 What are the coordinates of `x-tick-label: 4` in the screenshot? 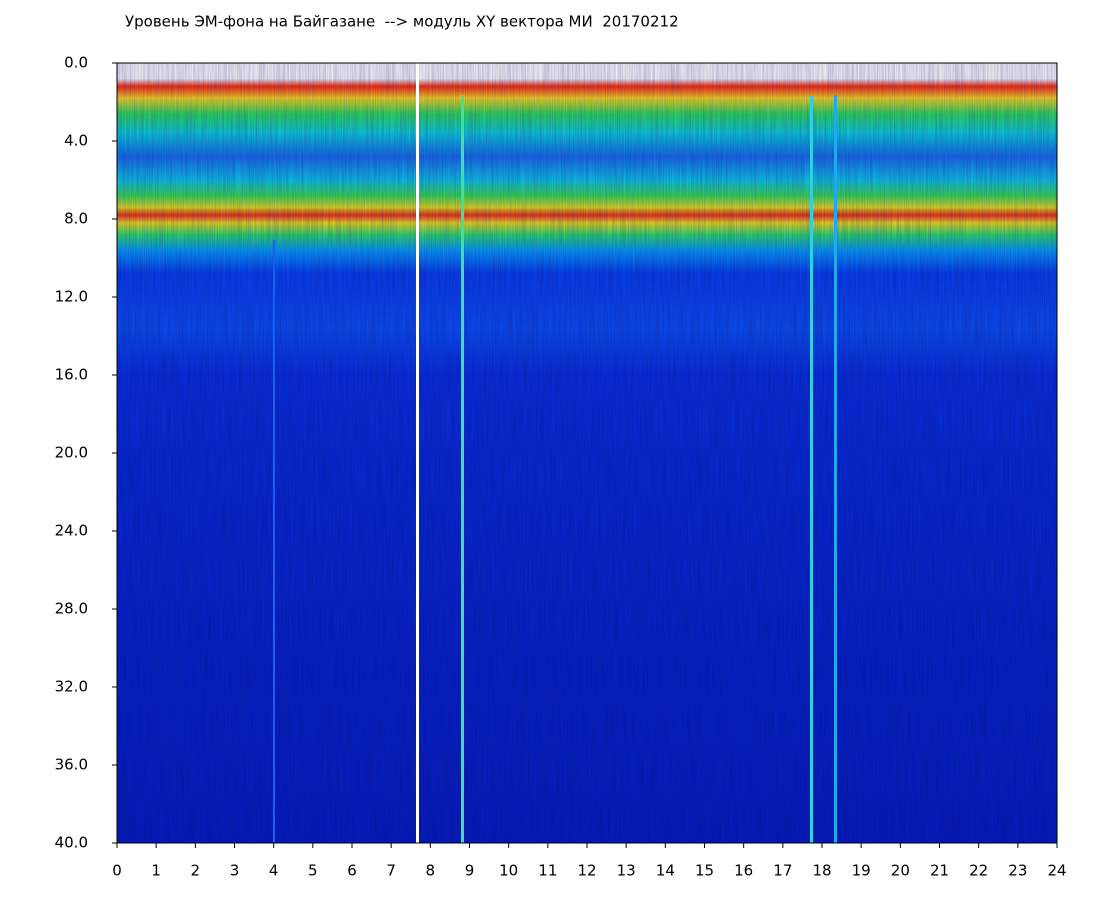 It's located at (274, 871).